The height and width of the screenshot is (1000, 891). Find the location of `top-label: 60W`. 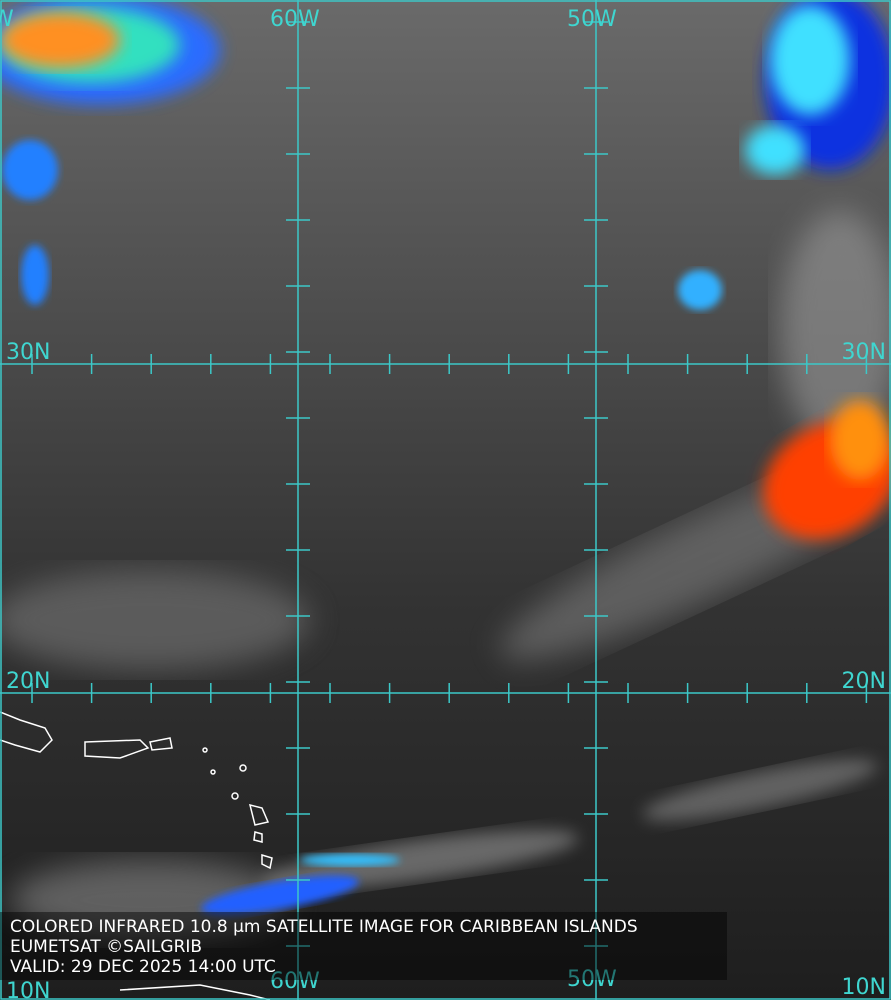

top-label: 60W is located at coordinates (295, 19).